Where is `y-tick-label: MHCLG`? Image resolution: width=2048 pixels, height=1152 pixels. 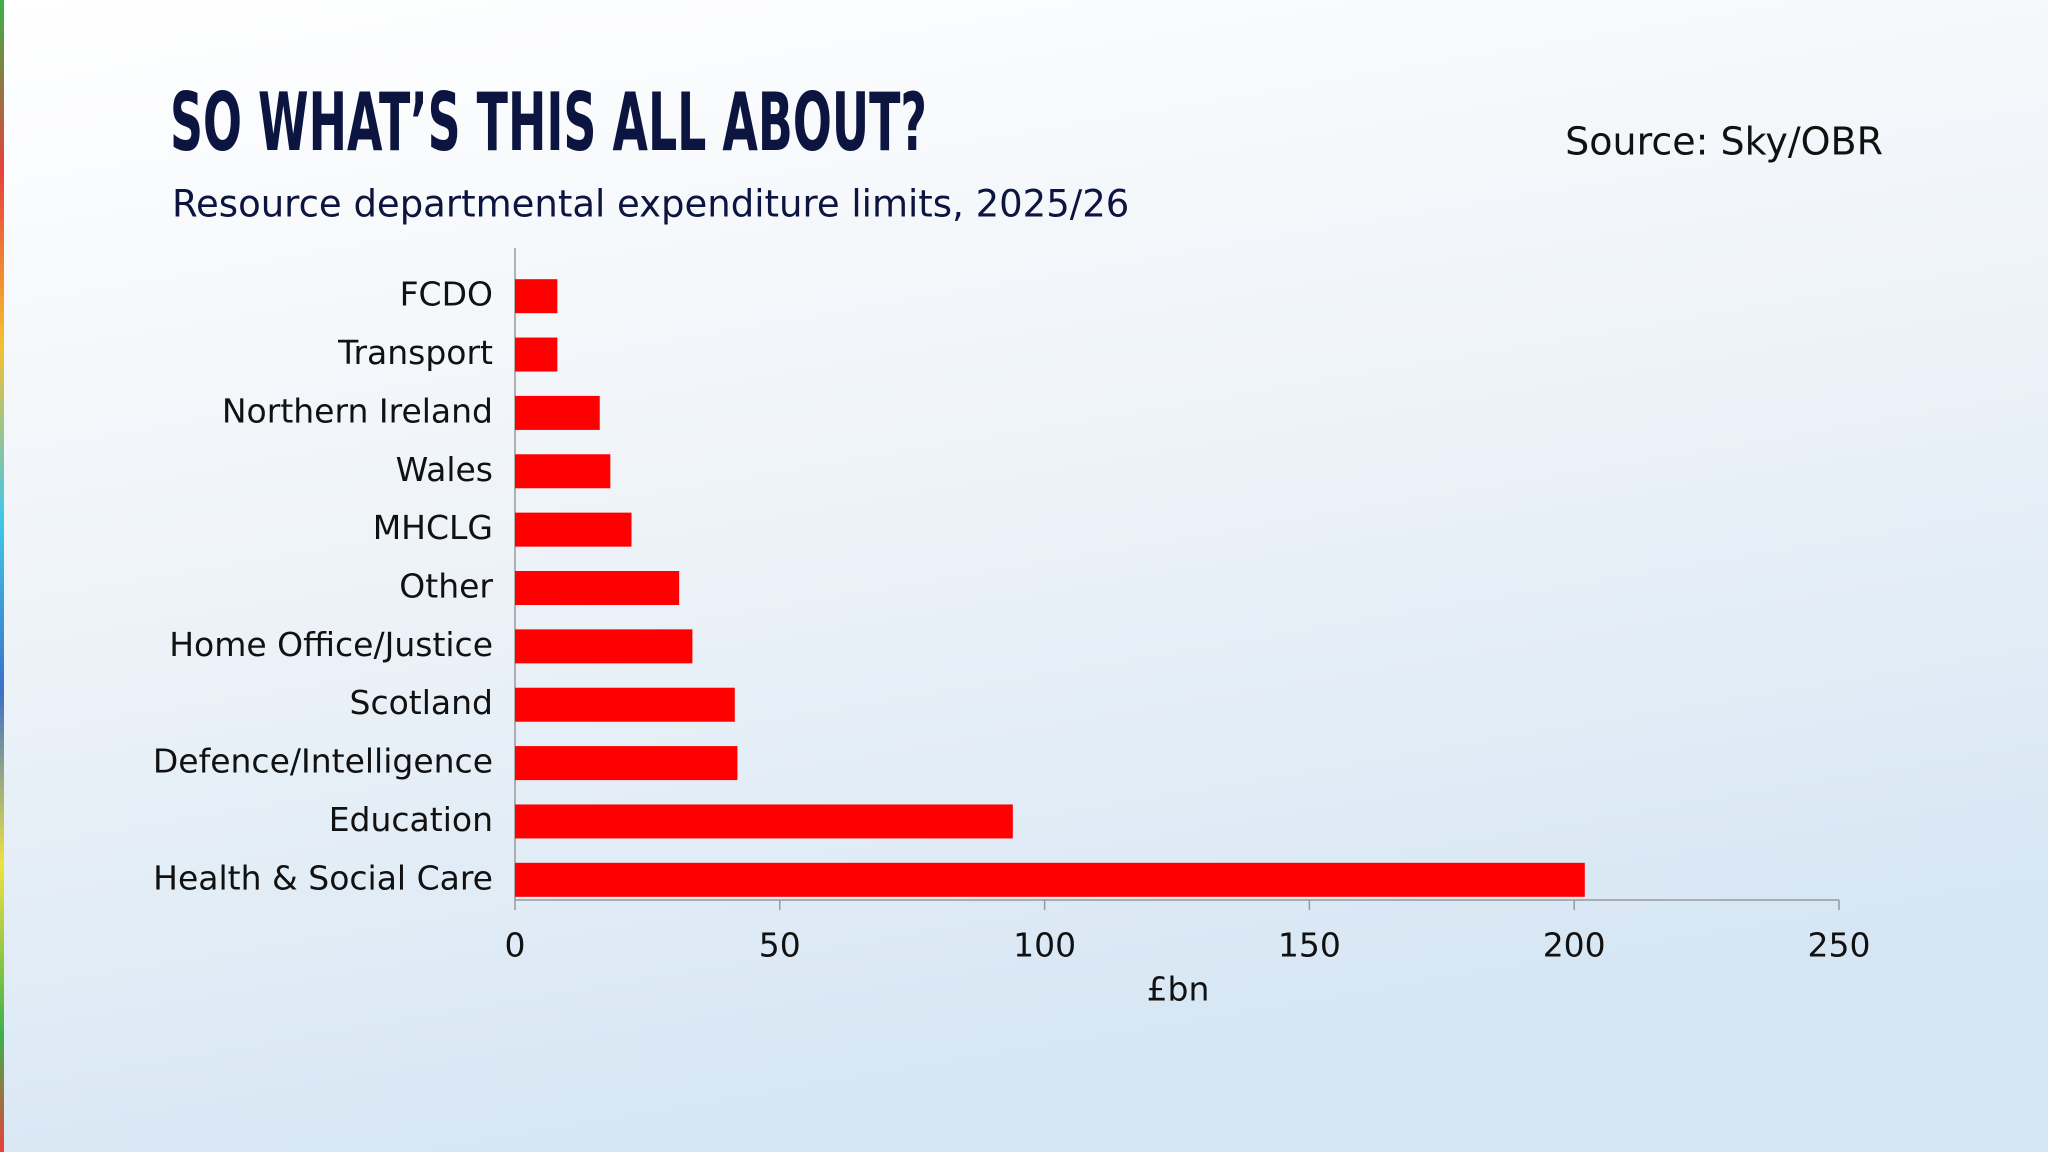 y-tick-label: MHCLG is located at coordinates (433, 527).